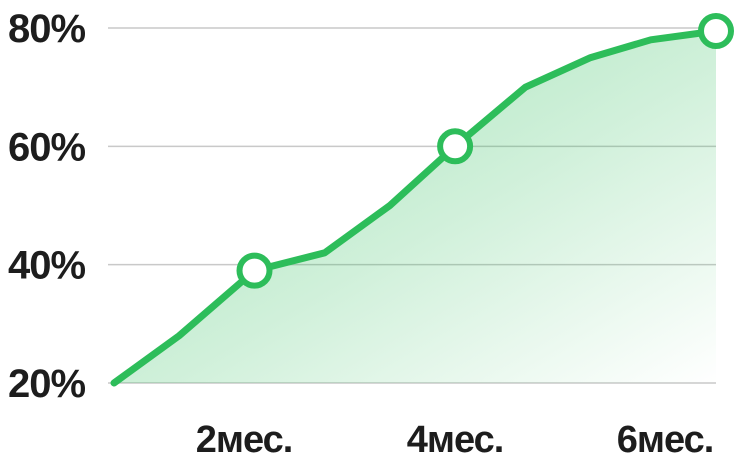 This screenshot has width=744, height=461. What do you see at coordinates (665, 440) in the screenshot?
I see `x-tick-label: 6мес.` at bounding box center [665, 440].